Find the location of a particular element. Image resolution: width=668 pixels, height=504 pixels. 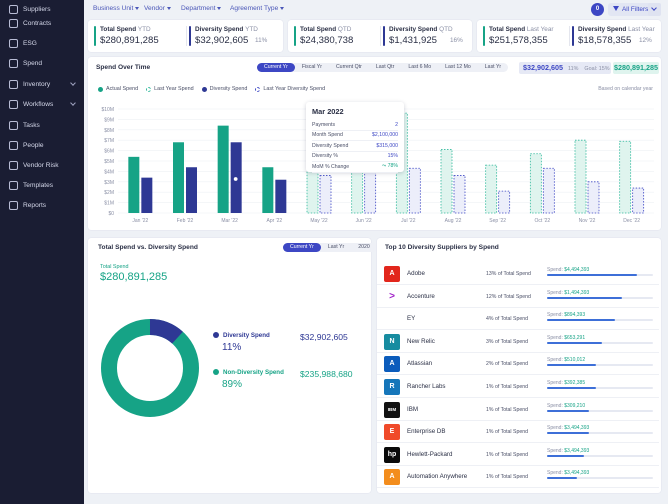

tab-fiscal-yr: Fiscal Yr is located at coordinates (311, 67).